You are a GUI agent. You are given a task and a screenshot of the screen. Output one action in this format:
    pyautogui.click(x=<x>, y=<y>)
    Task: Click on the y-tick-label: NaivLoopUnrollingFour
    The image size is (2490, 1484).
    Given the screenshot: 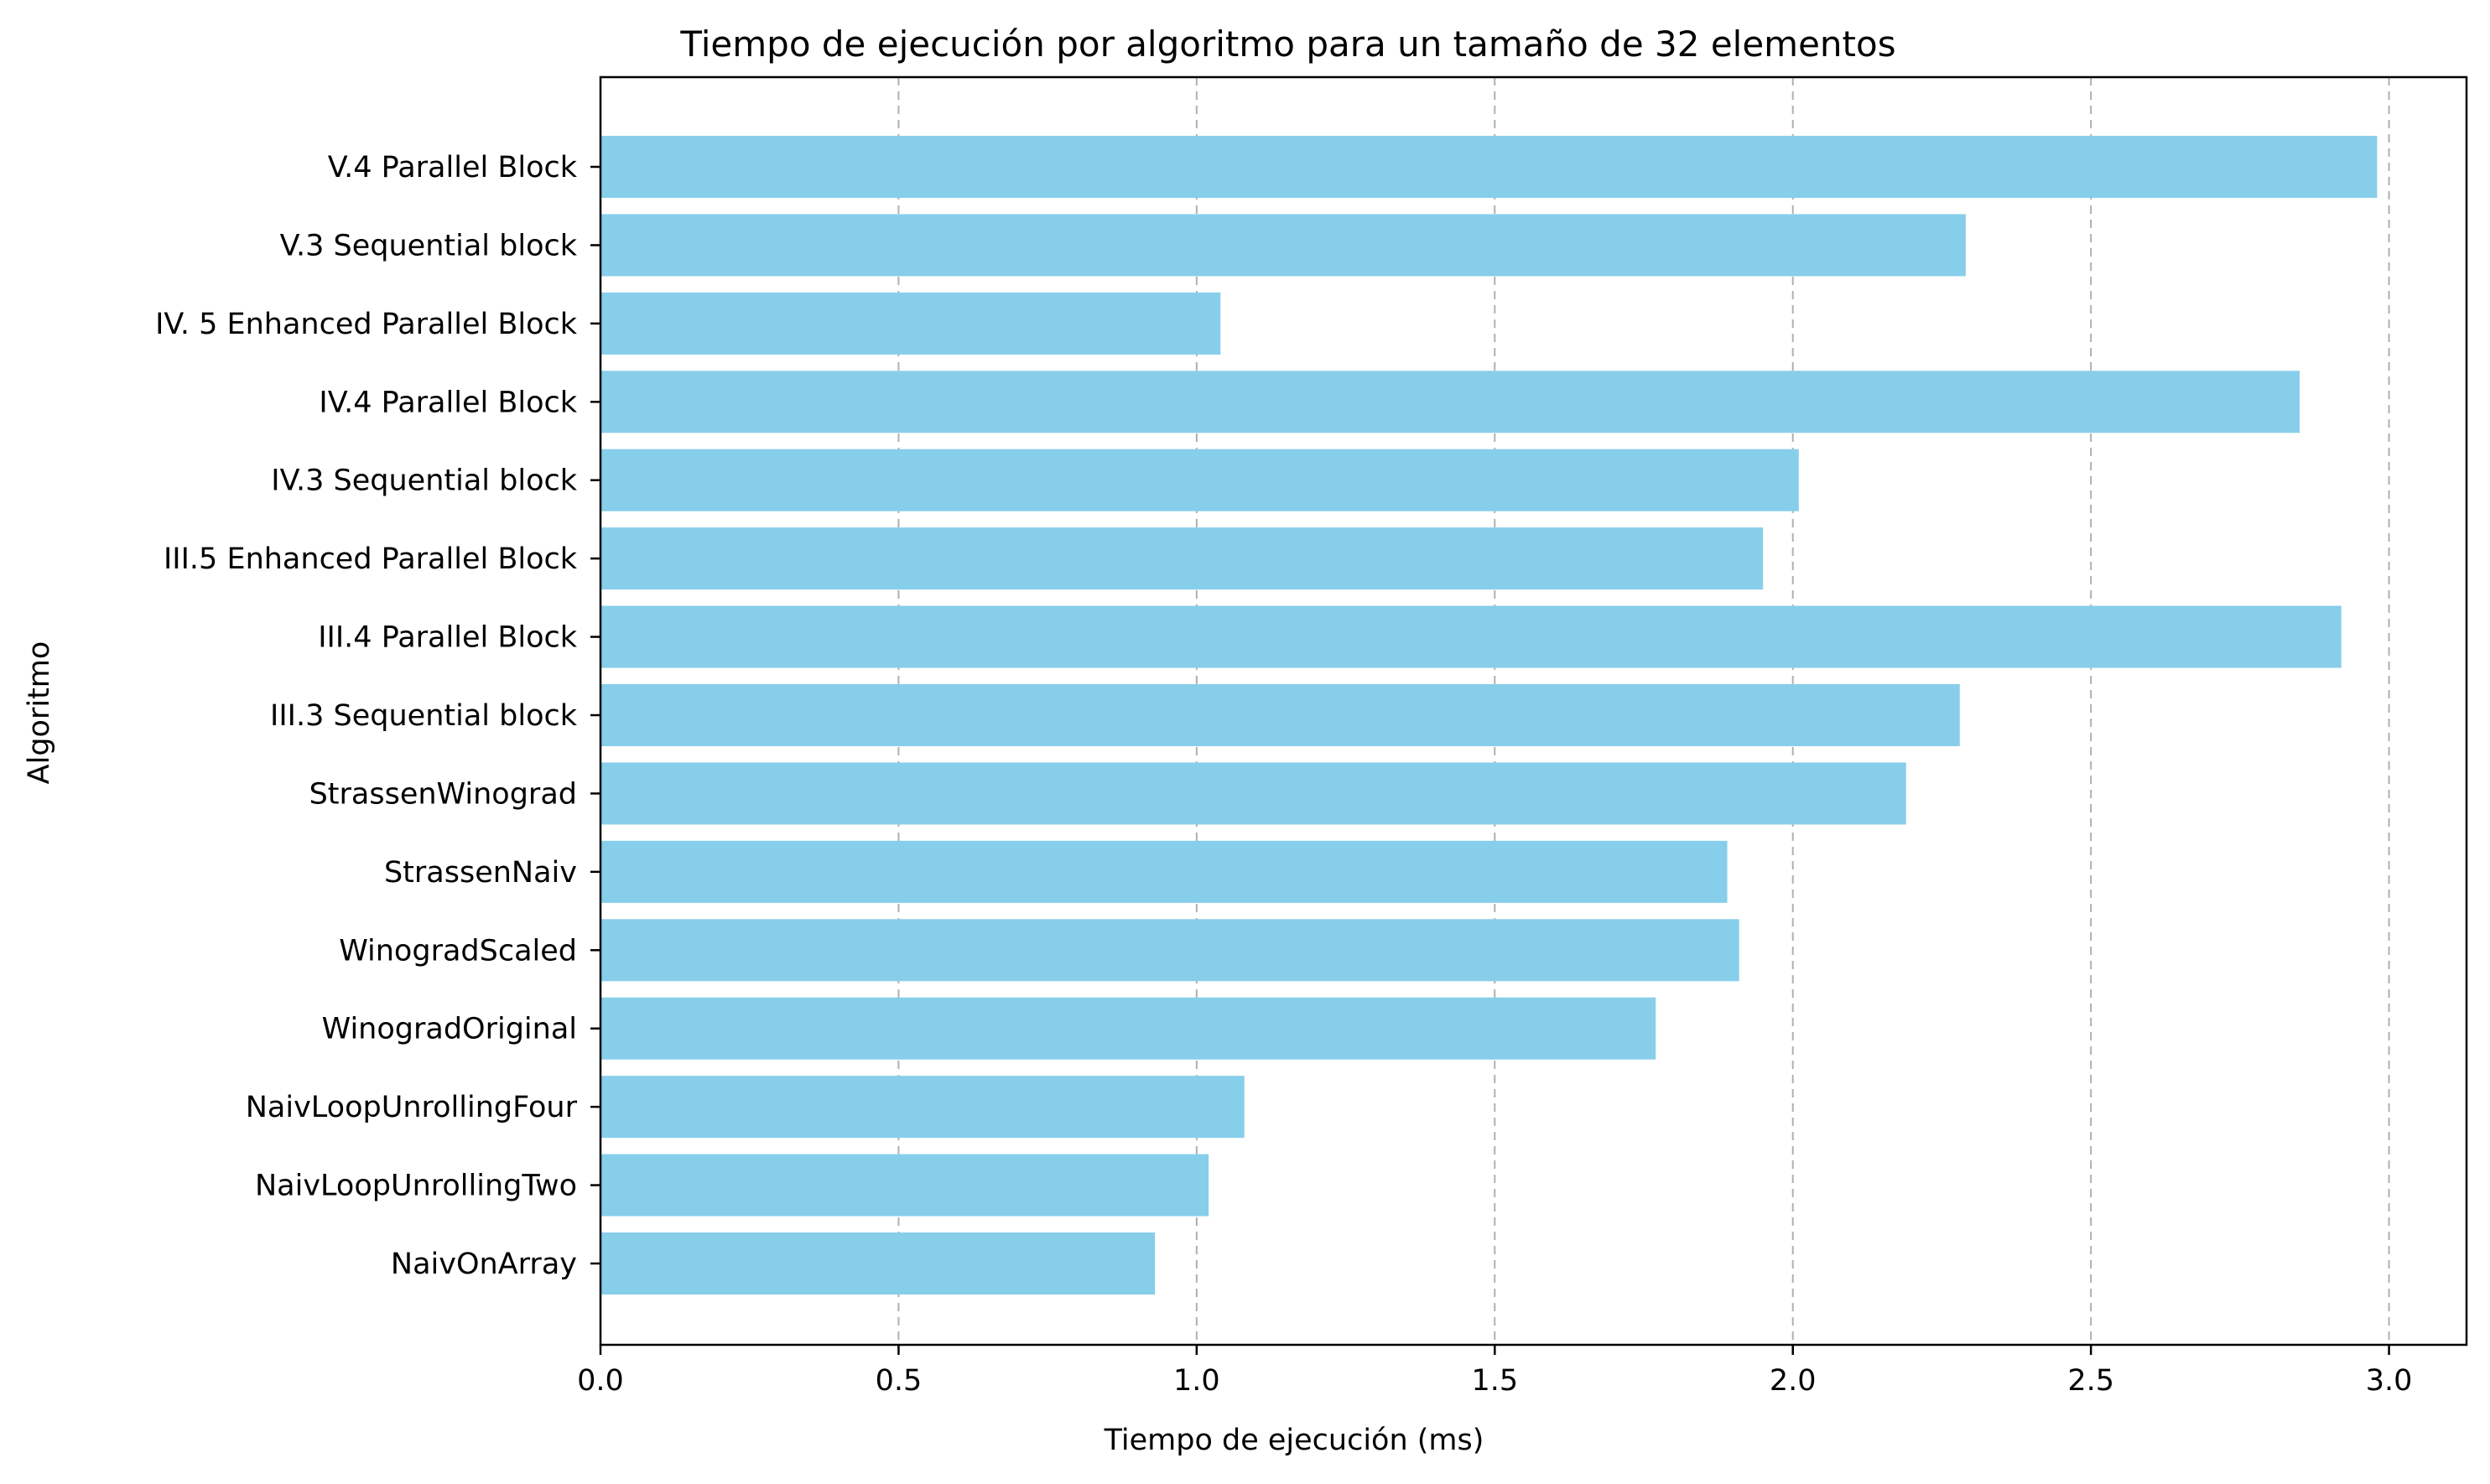 What is the action you would take?
    pyautogui.click(x=412, y=1107)
    